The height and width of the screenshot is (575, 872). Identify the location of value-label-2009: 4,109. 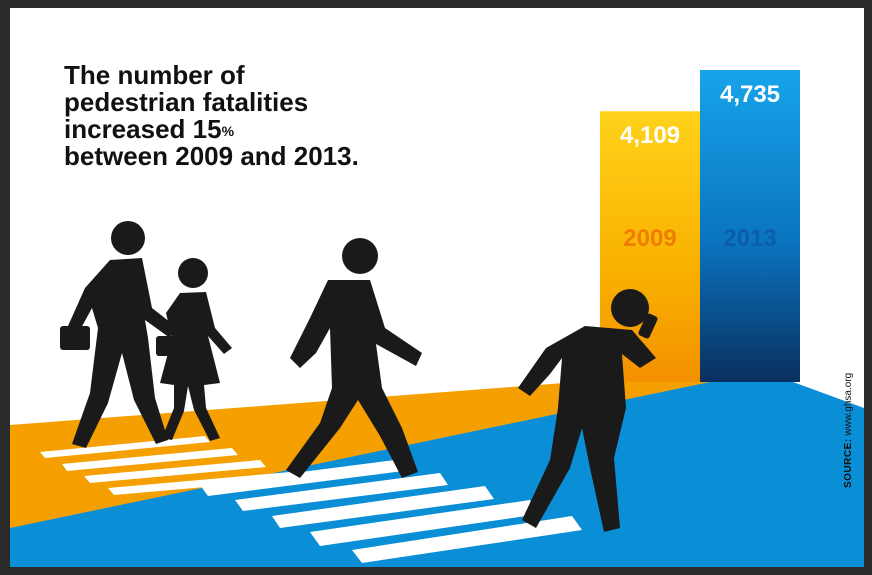
(650, 135).